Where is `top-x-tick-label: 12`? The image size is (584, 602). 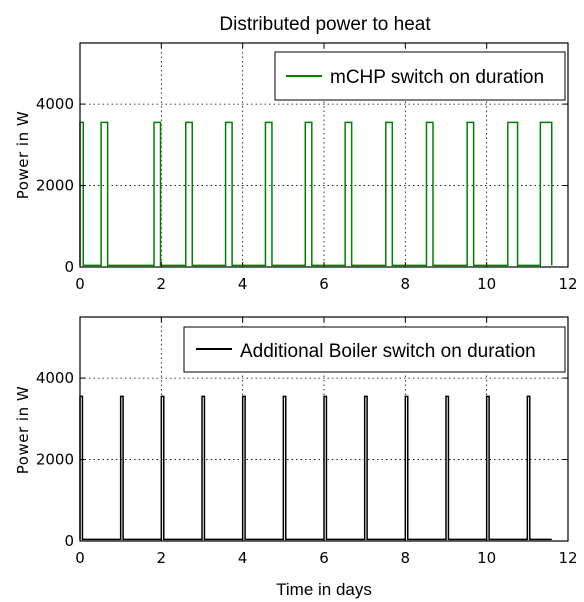
top-x-tick-label: 12 is located at coordinates (567, 284).